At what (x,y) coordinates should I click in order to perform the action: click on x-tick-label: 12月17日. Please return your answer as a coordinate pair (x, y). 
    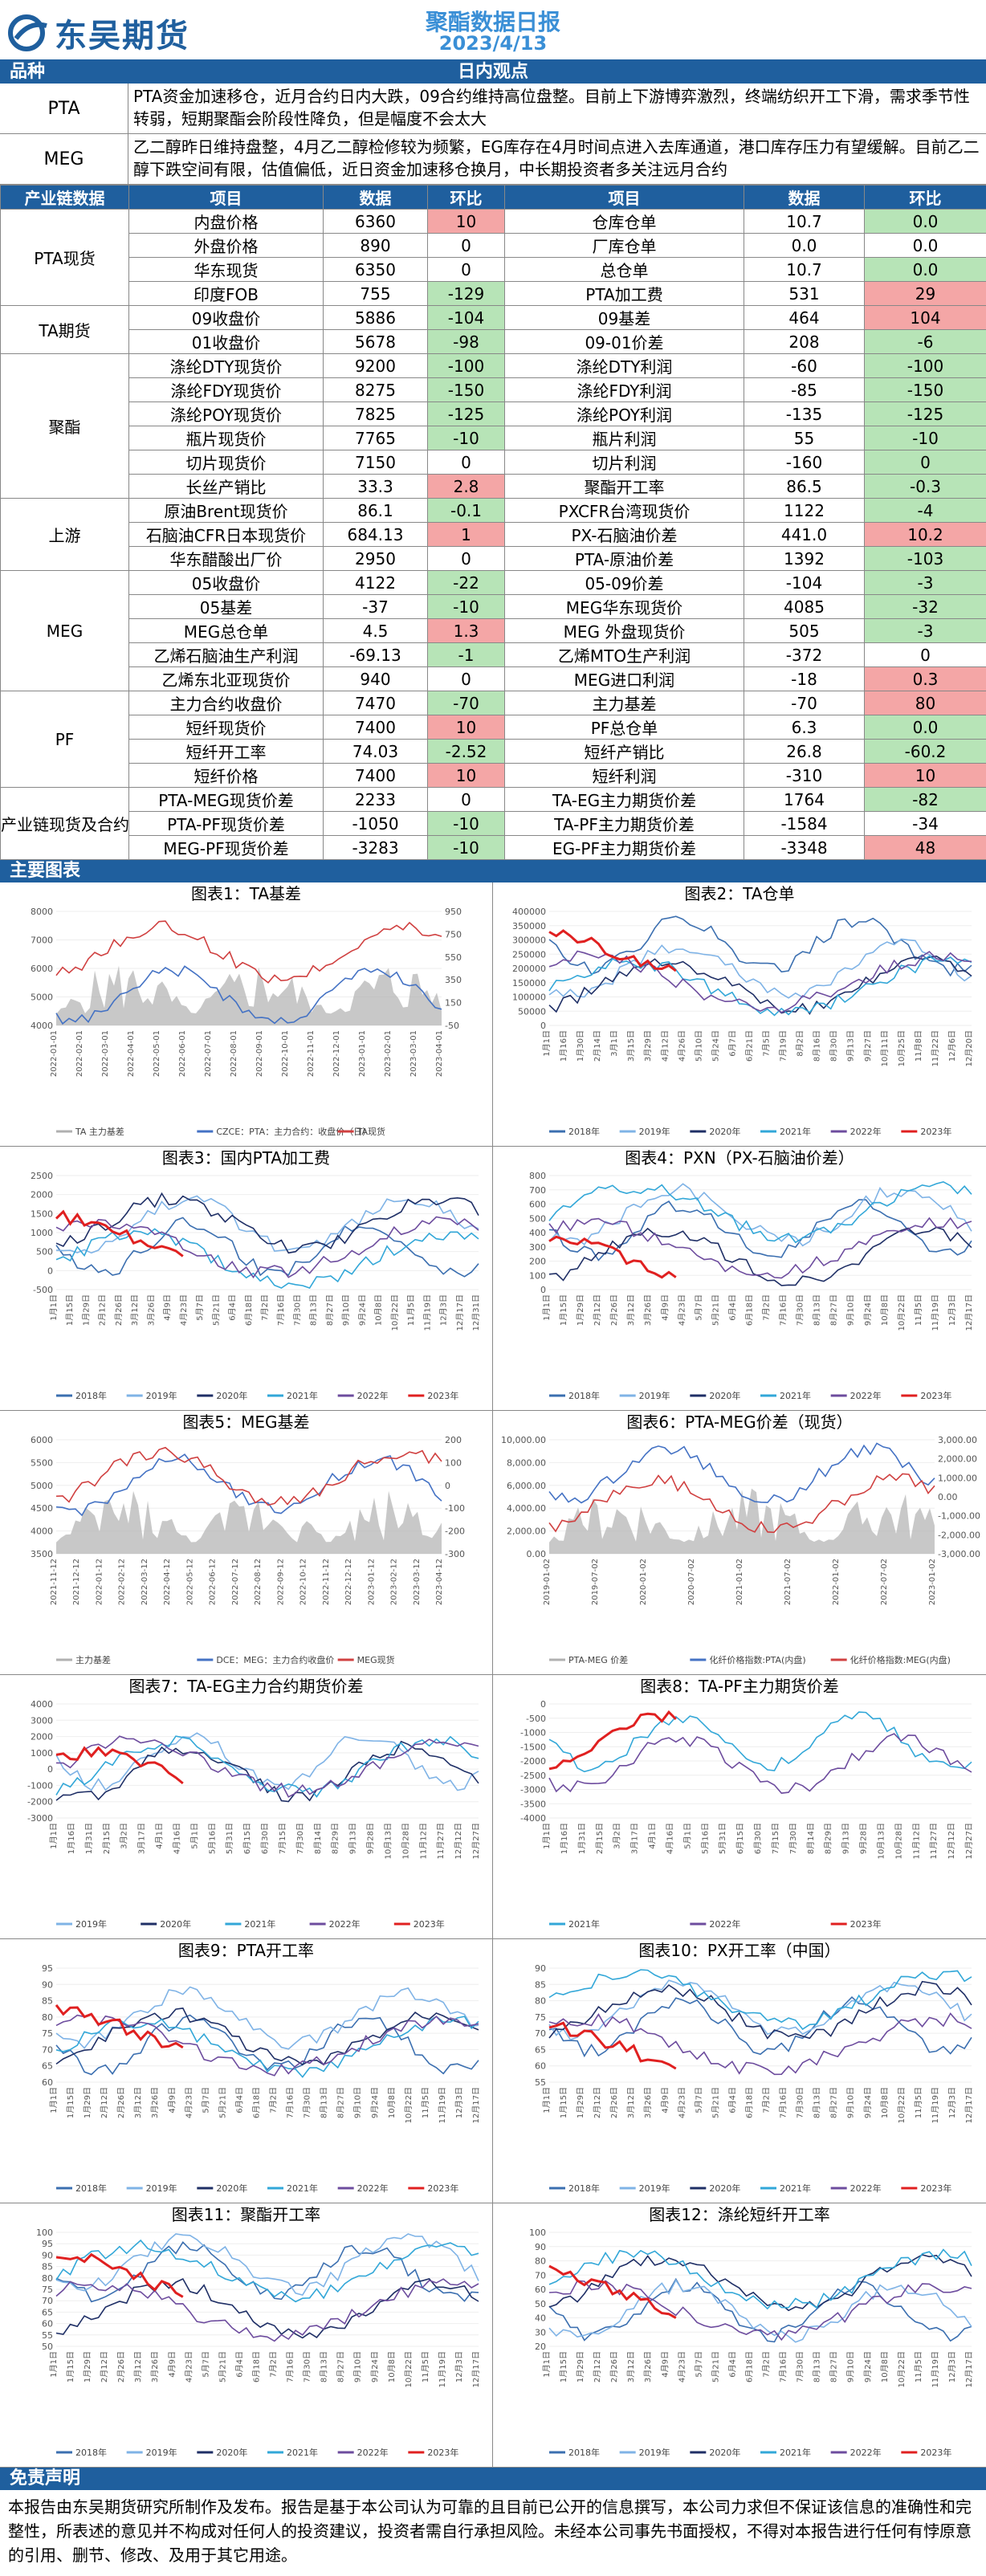
    Looking at the image, I should click on (476, 2369).